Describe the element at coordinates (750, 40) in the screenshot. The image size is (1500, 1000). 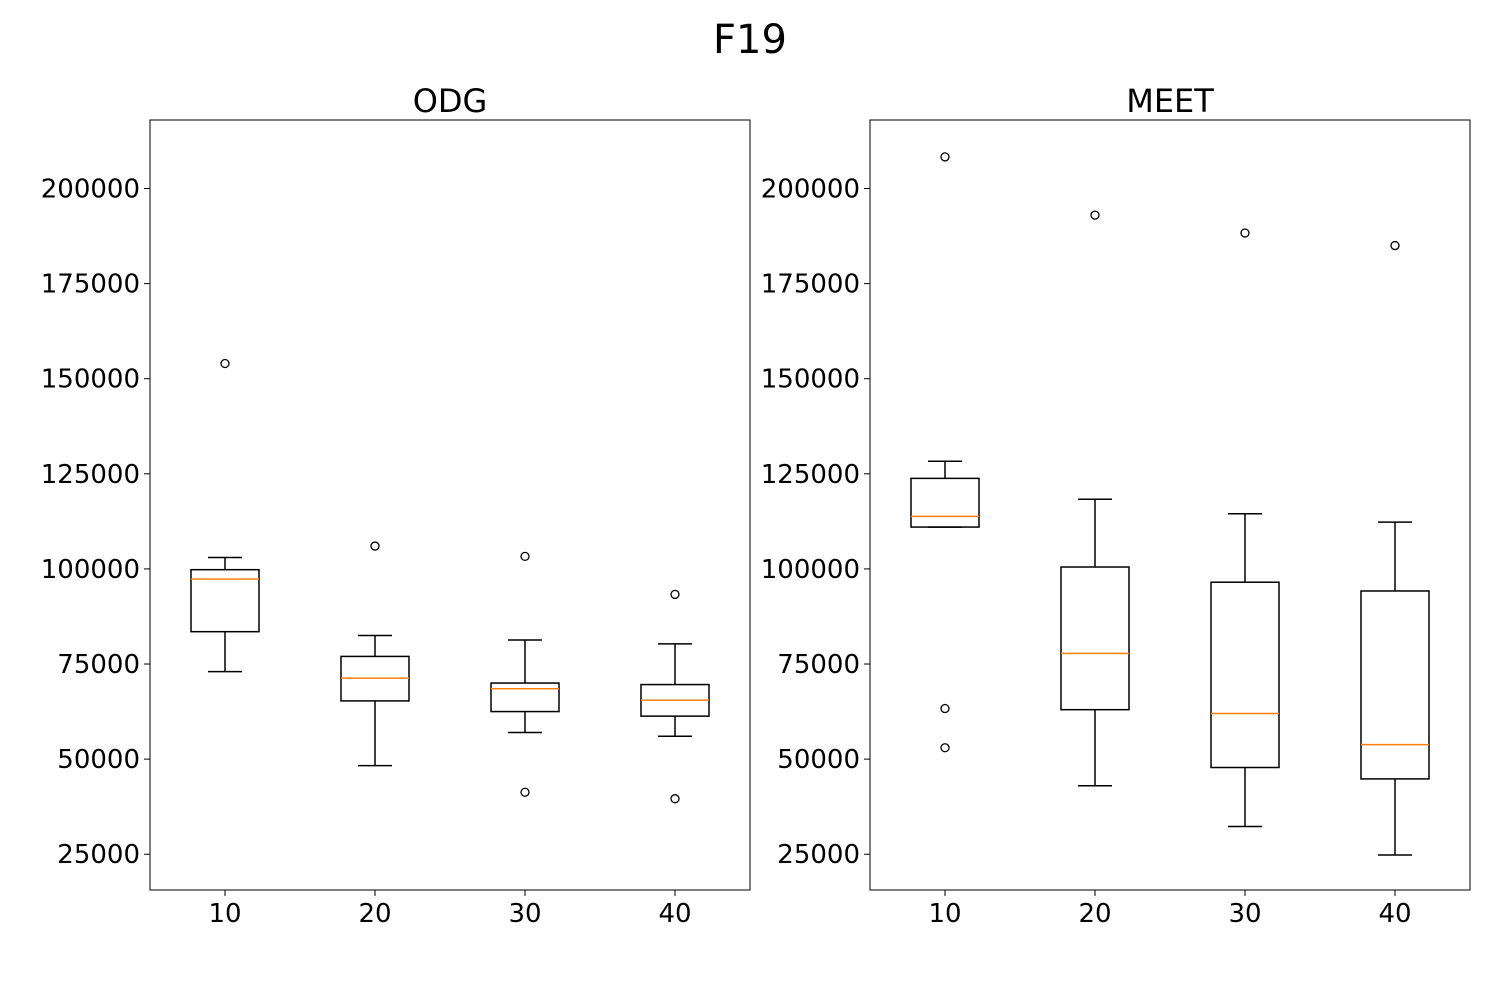
I see `figure-title: F19` at that location.